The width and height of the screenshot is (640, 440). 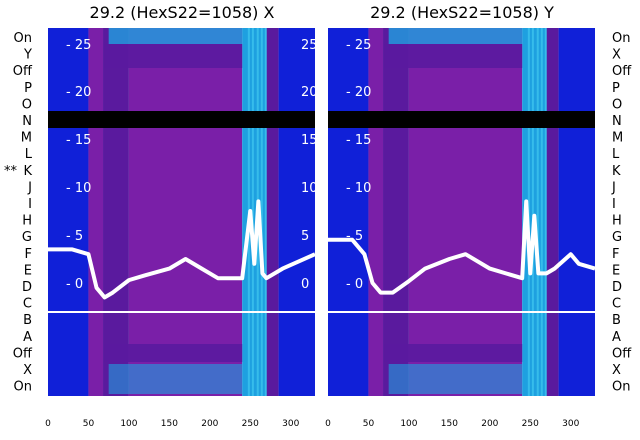 I want to click on chart-title: 29.2 (HexS22=1058) X, so click(x=182, y=12).